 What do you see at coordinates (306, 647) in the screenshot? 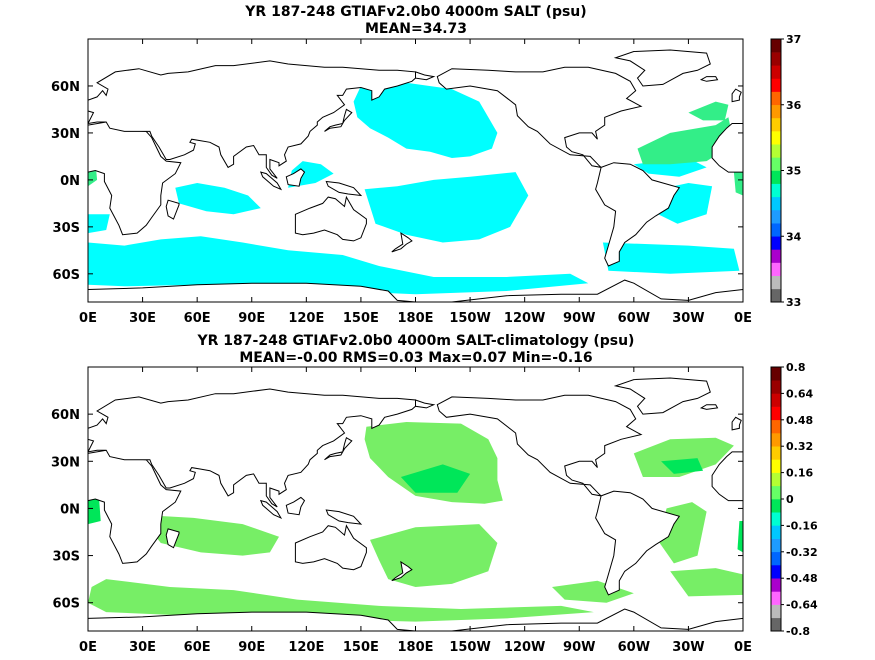
I see `x-tick-label: 120E` at bounding box center [306, 647].